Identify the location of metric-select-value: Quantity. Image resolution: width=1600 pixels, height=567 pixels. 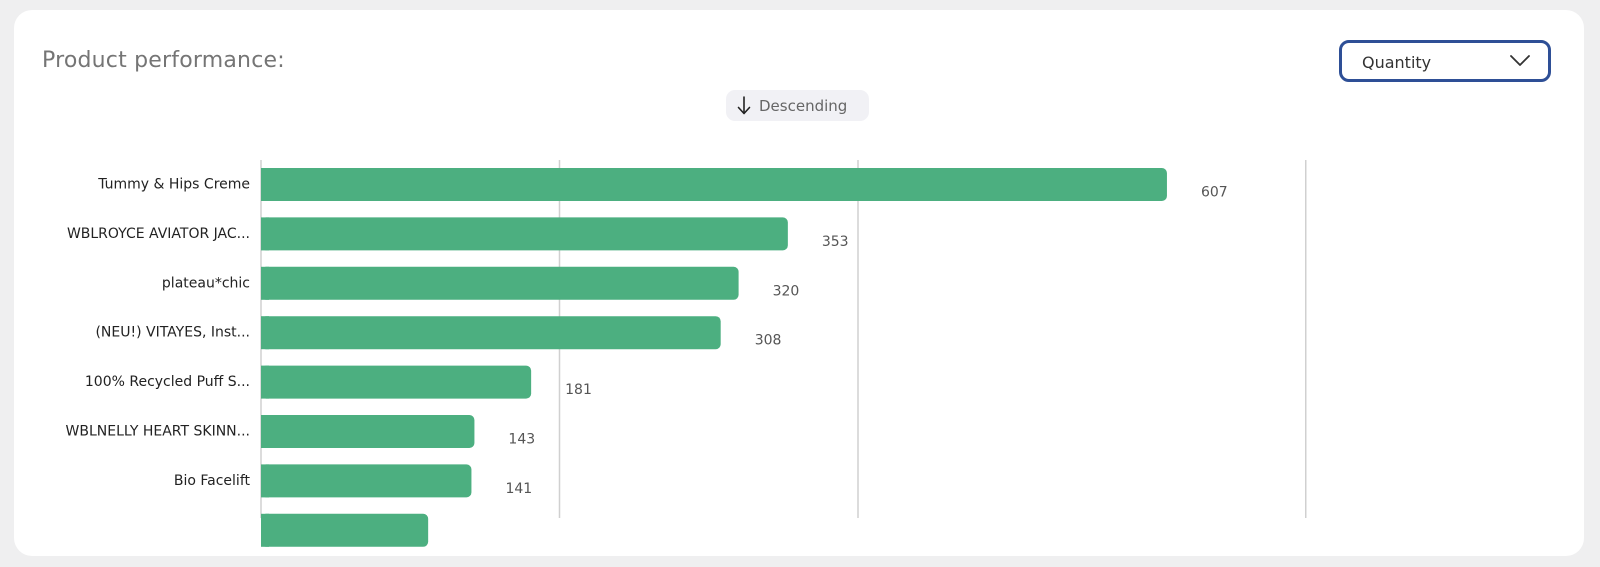
(1397, 62).